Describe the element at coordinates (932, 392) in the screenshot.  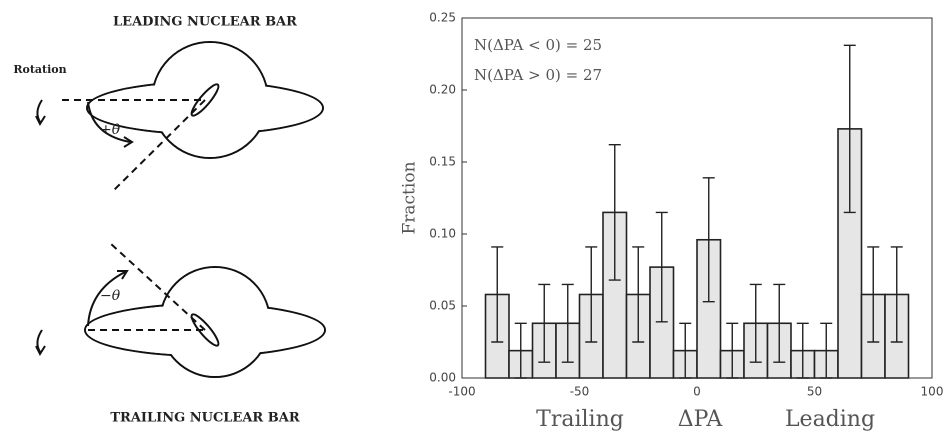
I see `x-tick-label: 100` at that location.